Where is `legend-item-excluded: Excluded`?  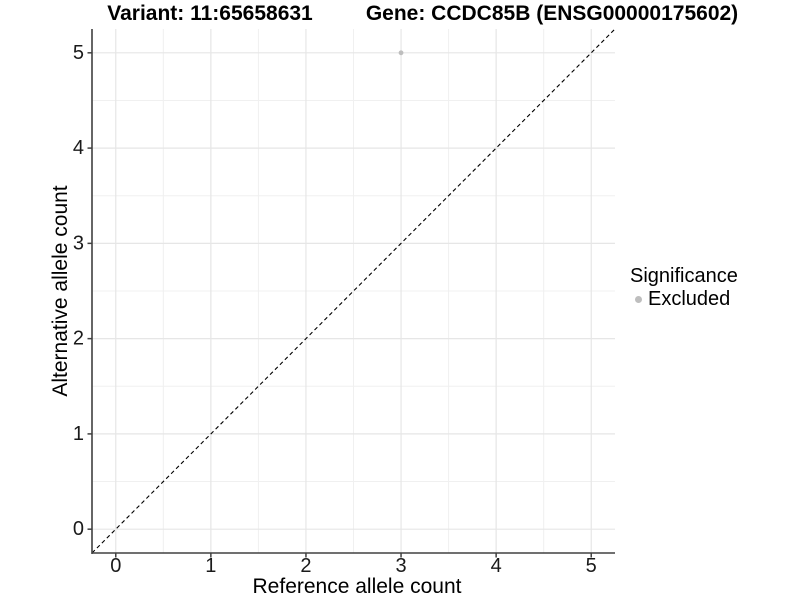 legend-item-excluded: Excluded is located at coordinates (684, 299).